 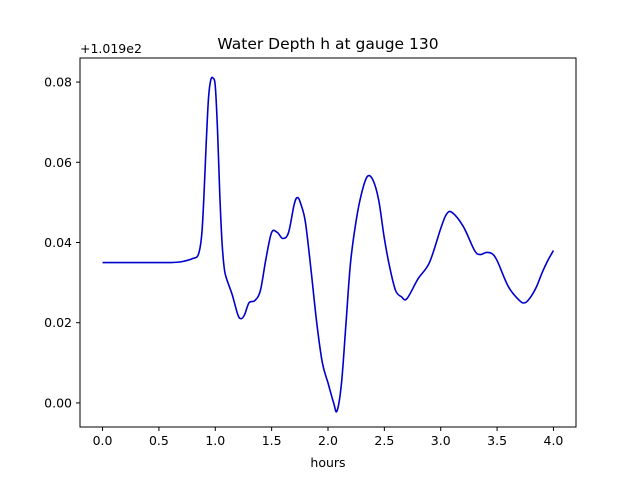 I want to click on x-tick-label: 2.0, so click(x=328, y=440).